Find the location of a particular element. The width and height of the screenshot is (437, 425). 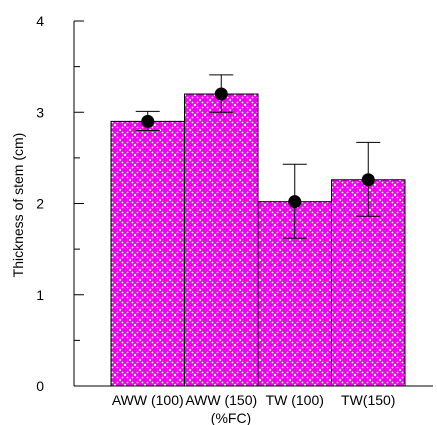

x-axis-label: (%FC) is located at coordinates (231, 417).